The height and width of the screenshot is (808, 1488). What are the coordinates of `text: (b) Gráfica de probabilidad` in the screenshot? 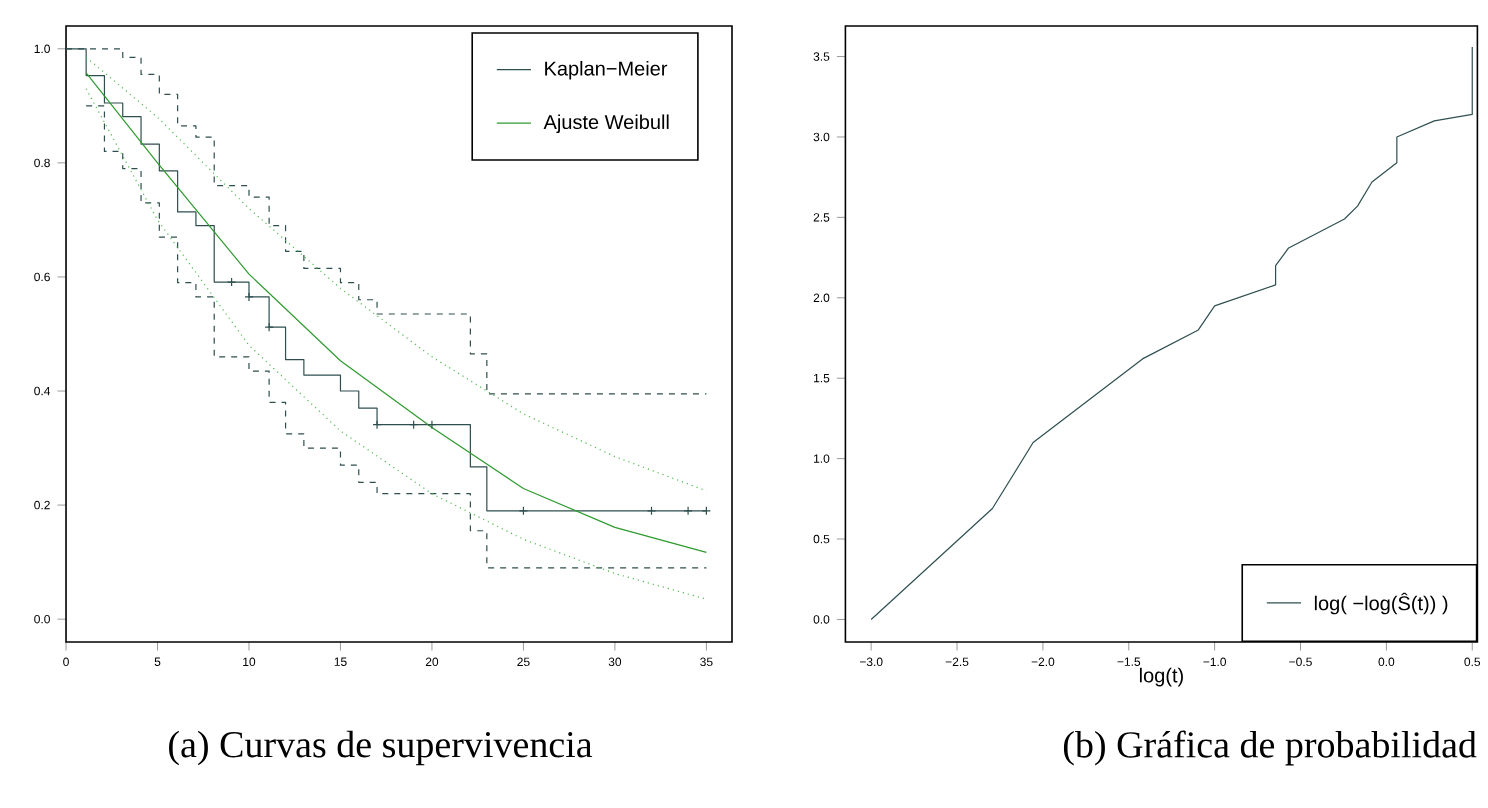 It's located at (1270, 748).